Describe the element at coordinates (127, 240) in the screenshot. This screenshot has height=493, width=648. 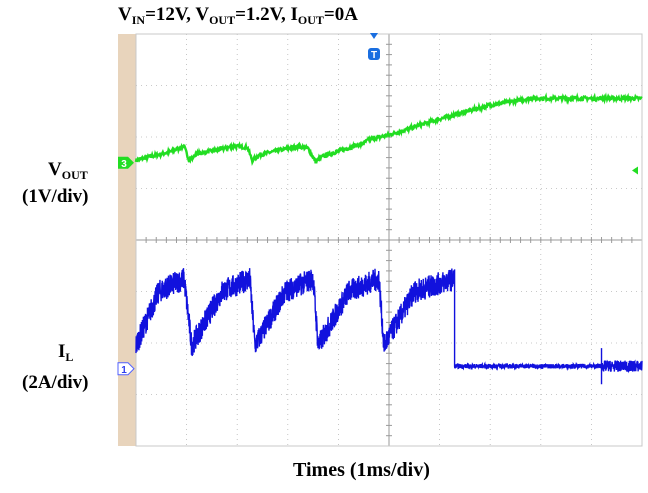
I see `scope-sidebar` at that location.